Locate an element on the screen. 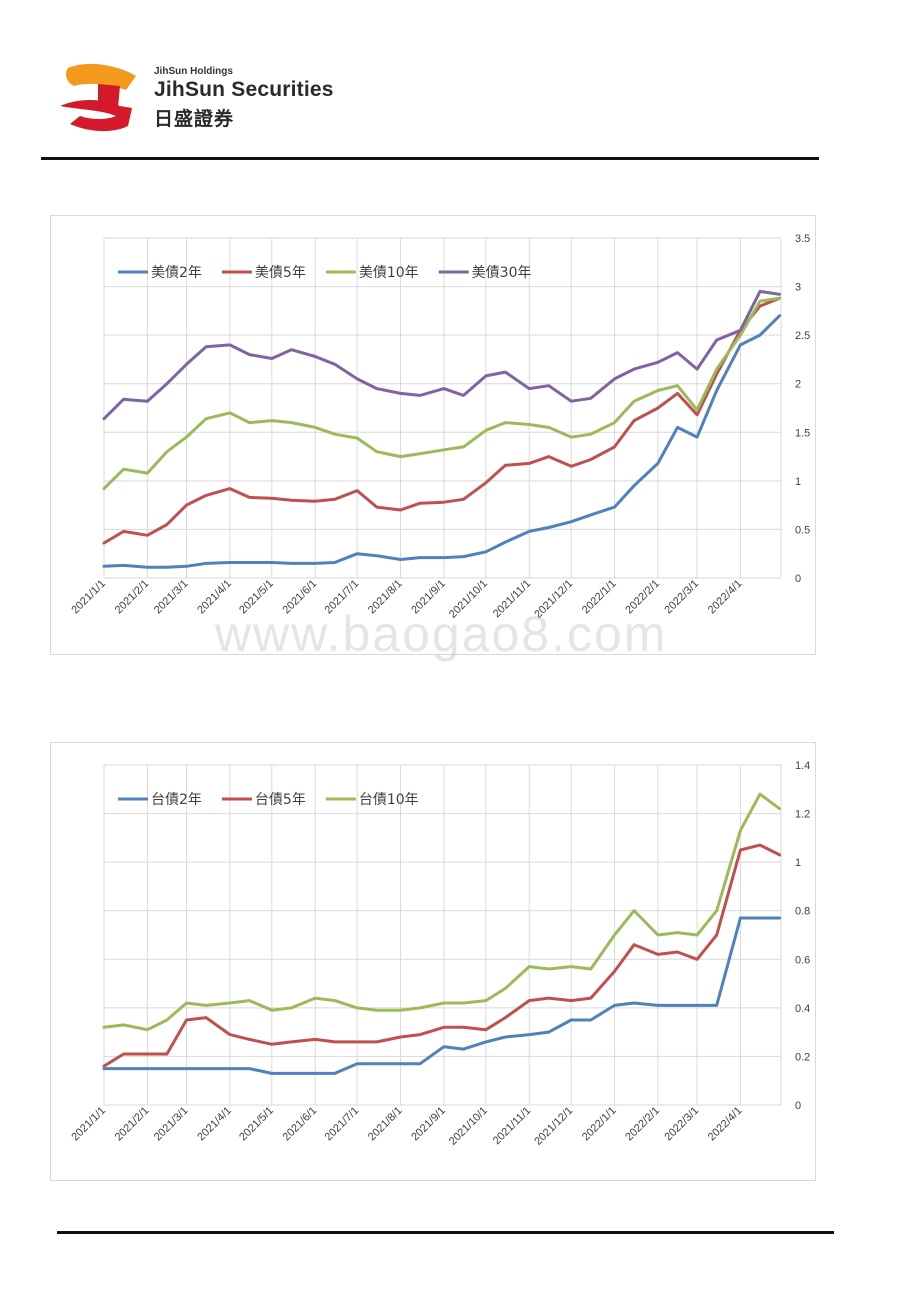 This screenshot has width=920, height=1301. logo-mark-icon is located at coordinates (98, 97).